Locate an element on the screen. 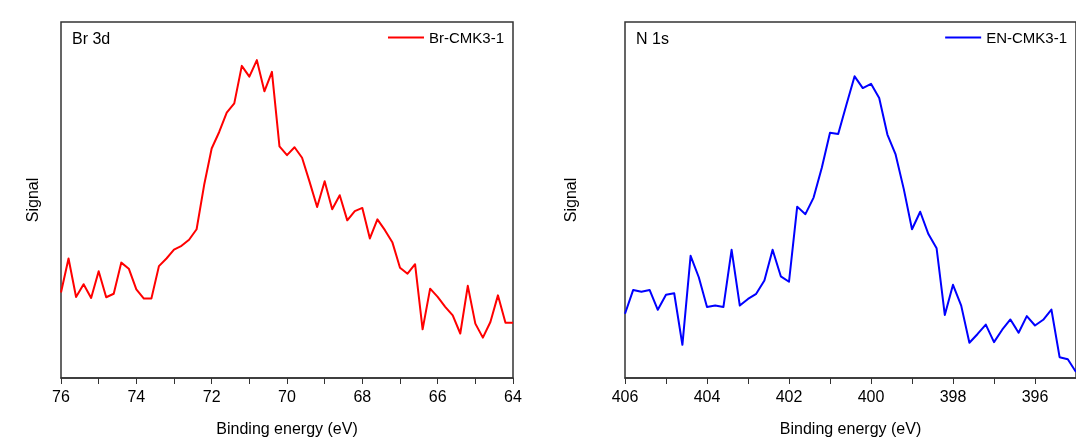  chart-title: Br 3d is located at coordinates (91, 38).